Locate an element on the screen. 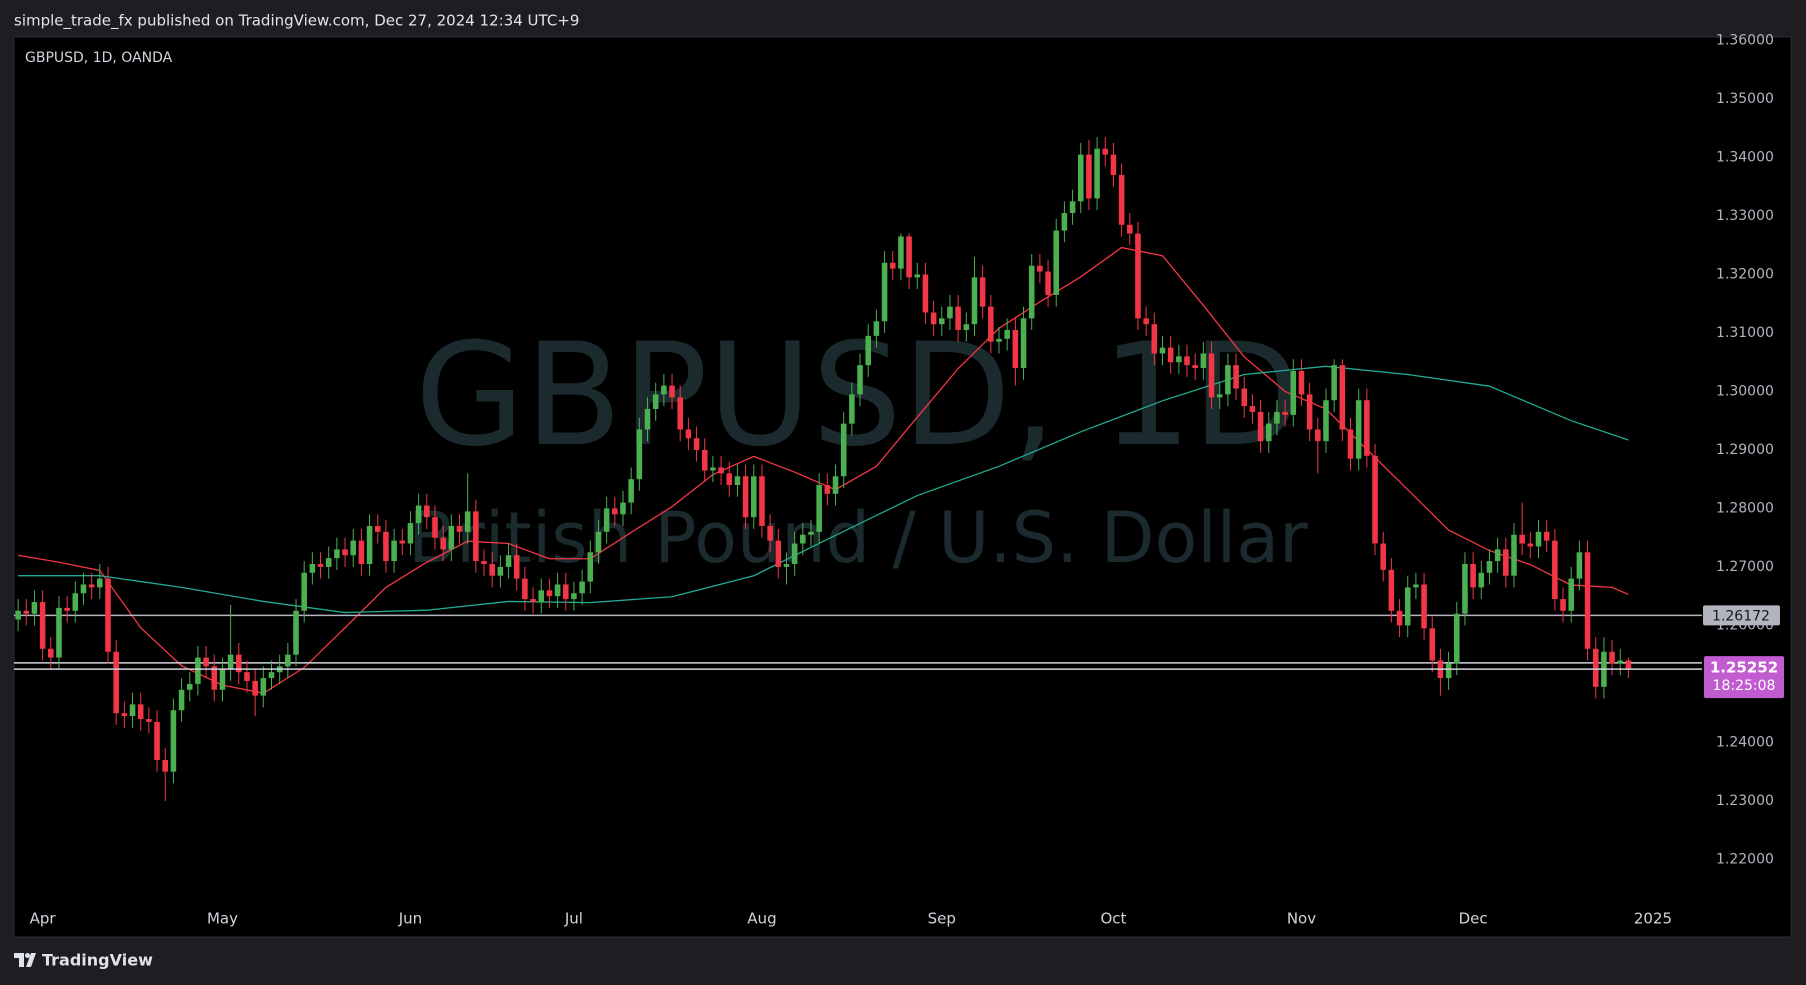 This screenshot has height=985, width=1806. brand-name: TradingView is located at coordinates (97, 960).